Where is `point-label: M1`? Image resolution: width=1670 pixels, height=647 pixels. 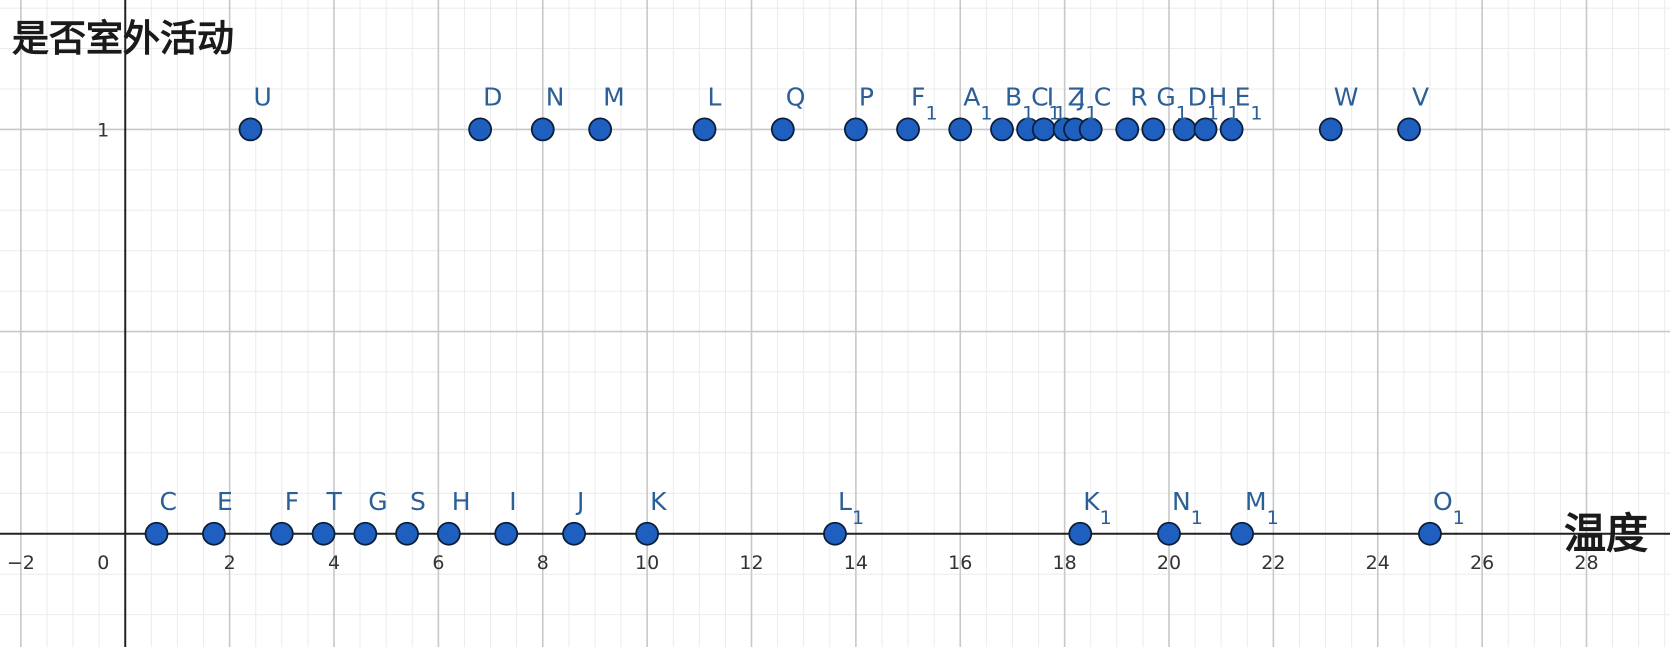
point-label: M1 is located at coordinates (1262, 508).